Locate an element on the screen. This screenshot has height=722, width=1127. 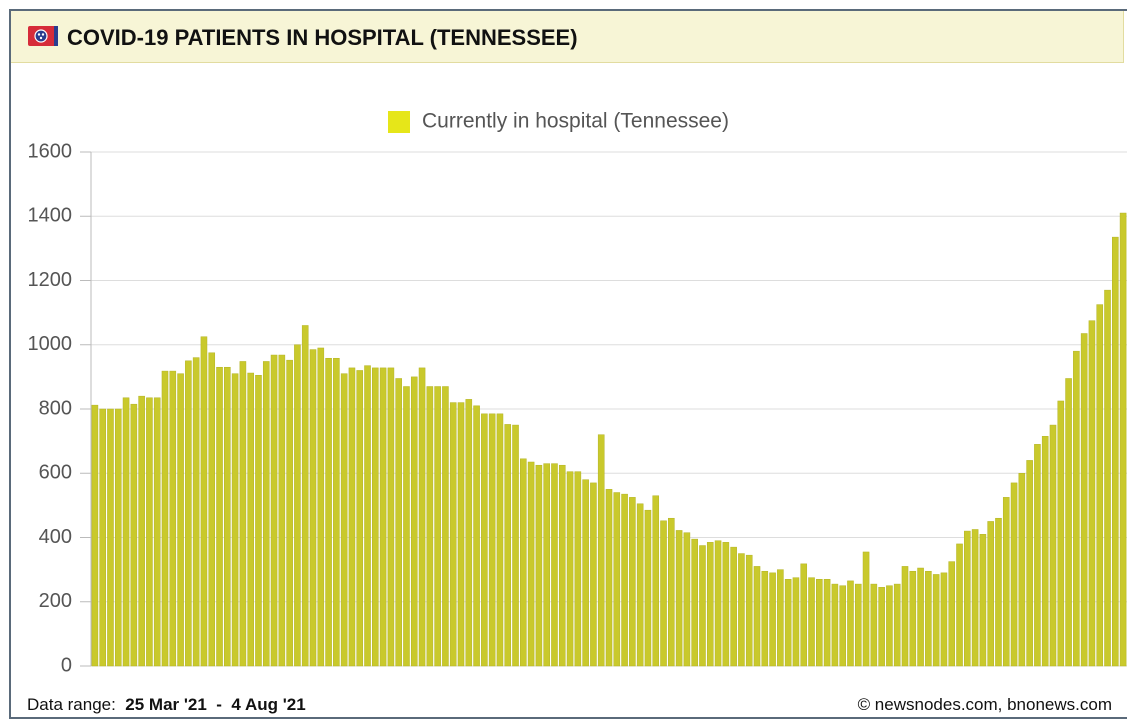
y-tick-label: 1000 is located at coordinates (50, 344).